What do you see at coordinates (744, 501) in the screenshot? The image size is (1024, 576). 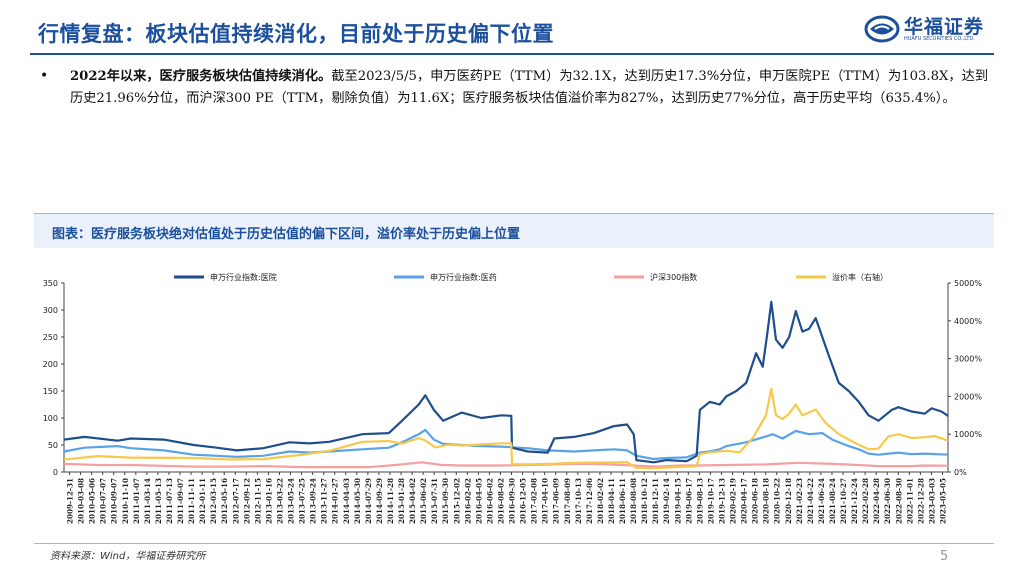 I see `x-tick-label: 2020-04-17` at bounding box center [744, 501].